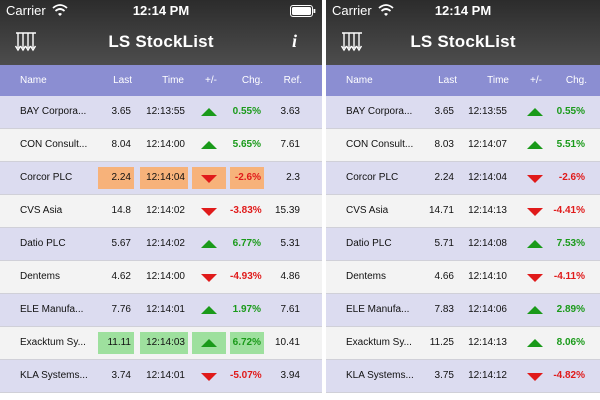 This screenshot has width=600, height=400. I want to click on battery-icon, so click(303, 11).